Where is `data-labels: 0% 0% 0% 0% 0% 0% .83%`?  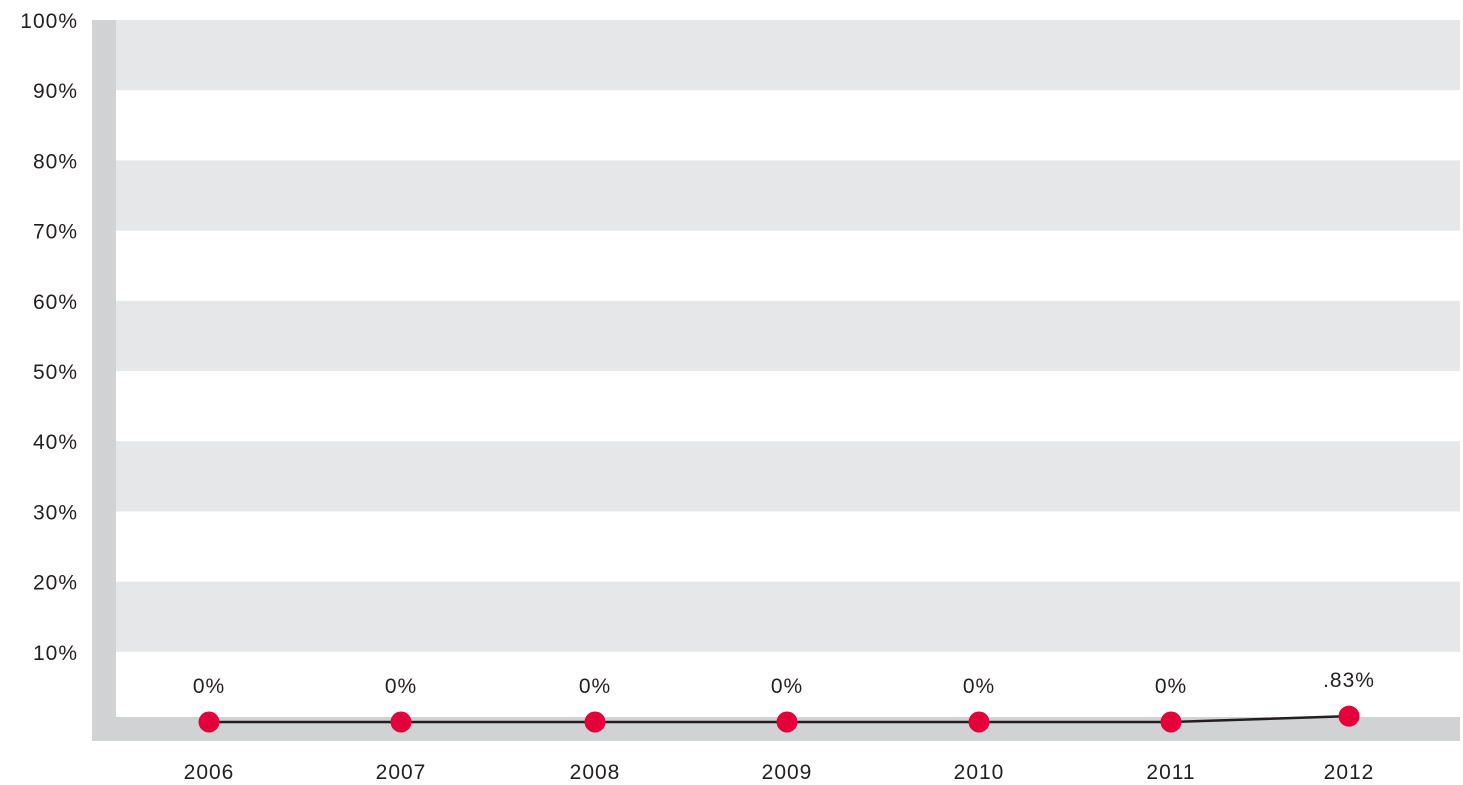 data-labels: 0% 0% 0% 0% 0% 0% .83% is located at coordinates (784, 683).